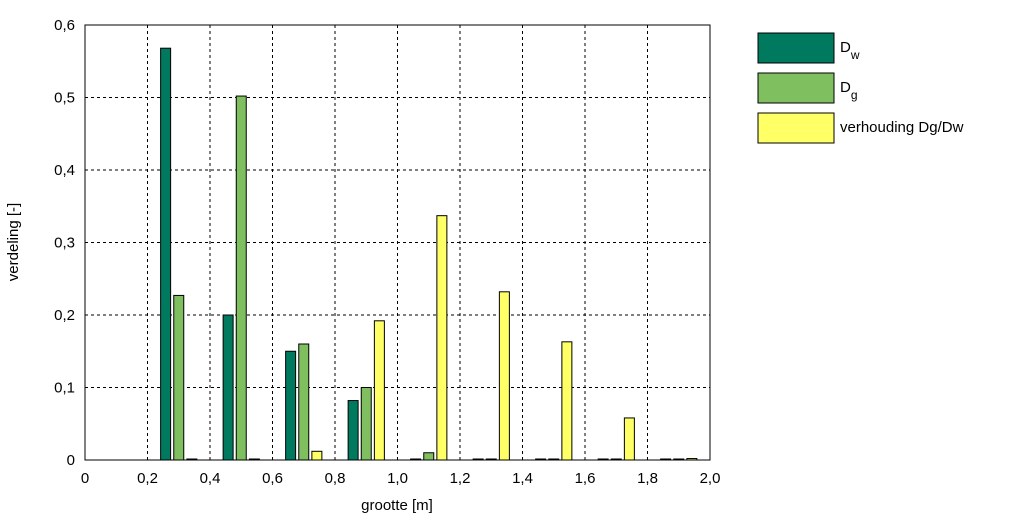 The width and height of the screenshot is (1009, 513). What do you see at coordinates (522, 478) in the screenshot?
I see `x-tick-label: 1,4` at bounding box center [522, 478].